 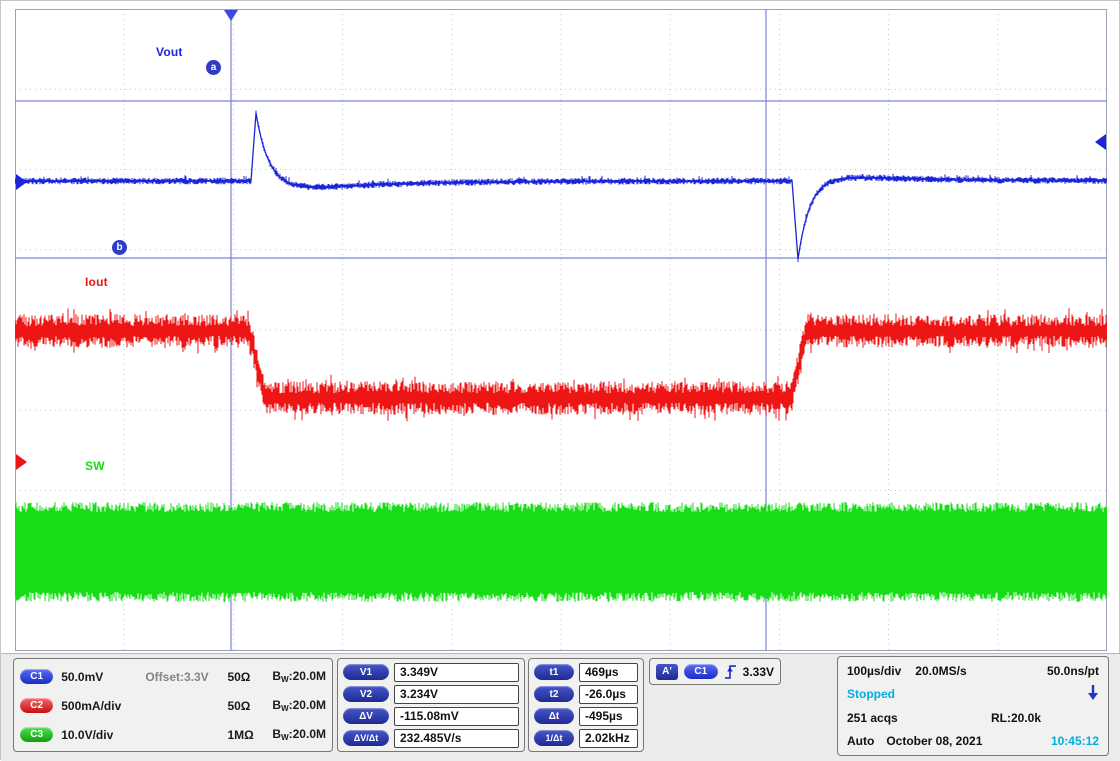 I want to click on v1-value: 3.349V, so click(x=456, y=672).